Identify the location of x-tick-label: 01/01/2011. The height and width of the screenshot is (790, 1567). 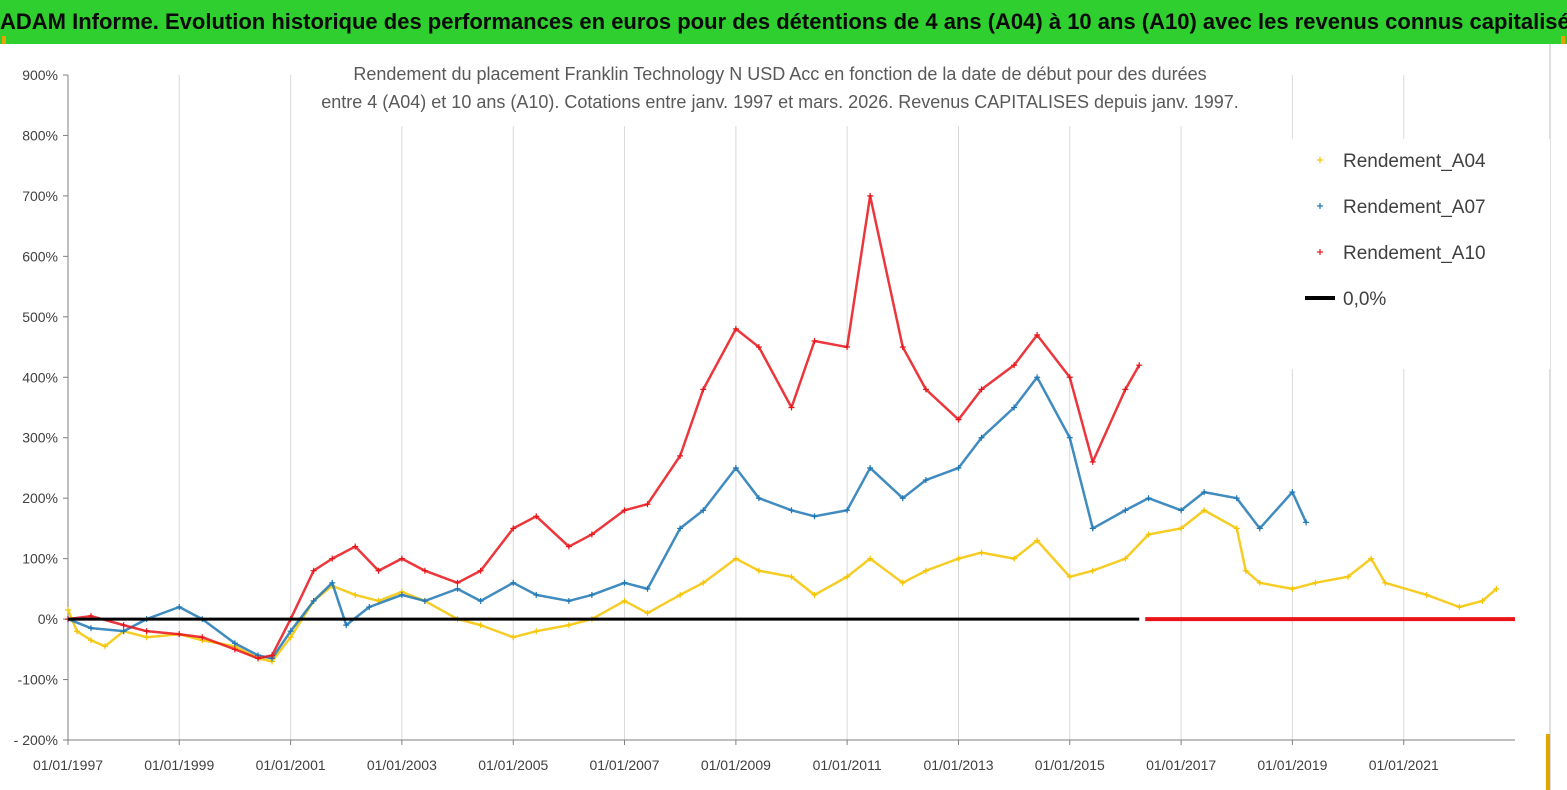
(847, 765).